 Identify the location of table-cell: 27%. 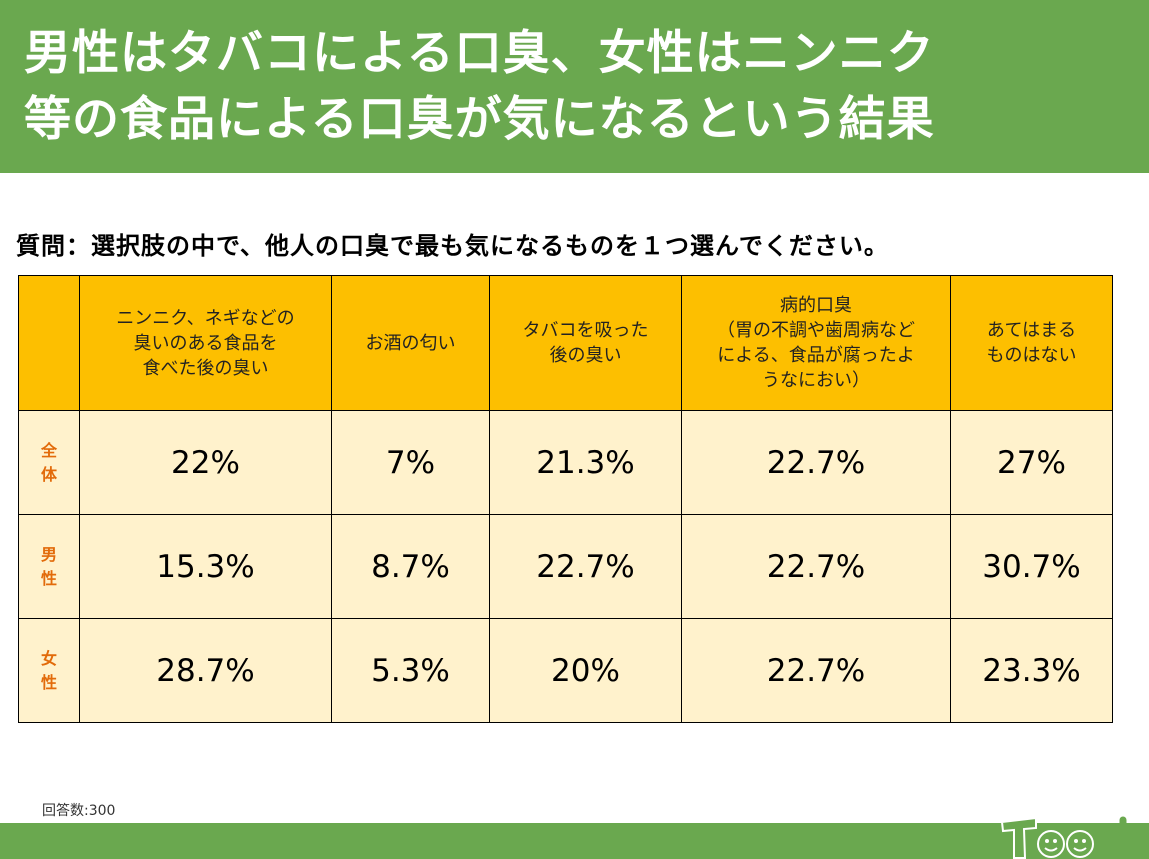
(1031, 462).